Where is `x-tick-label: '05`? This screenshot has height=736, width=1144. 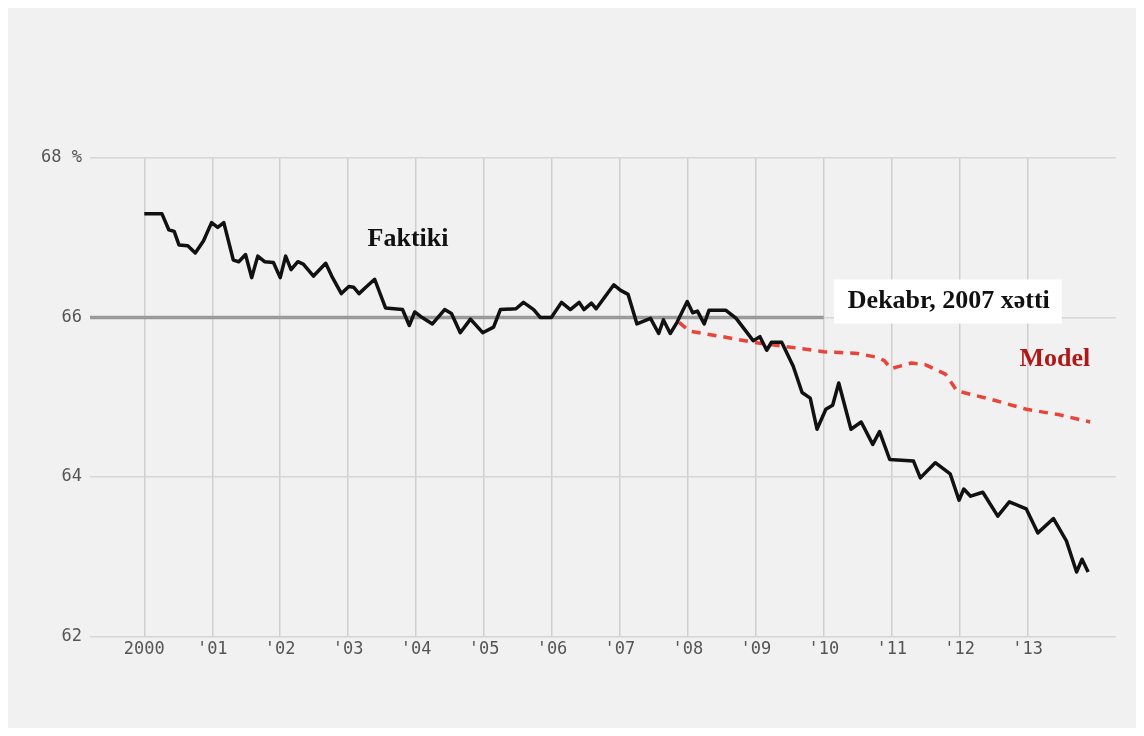
x-tick-label: '05 is located at coordinates (484, 648).